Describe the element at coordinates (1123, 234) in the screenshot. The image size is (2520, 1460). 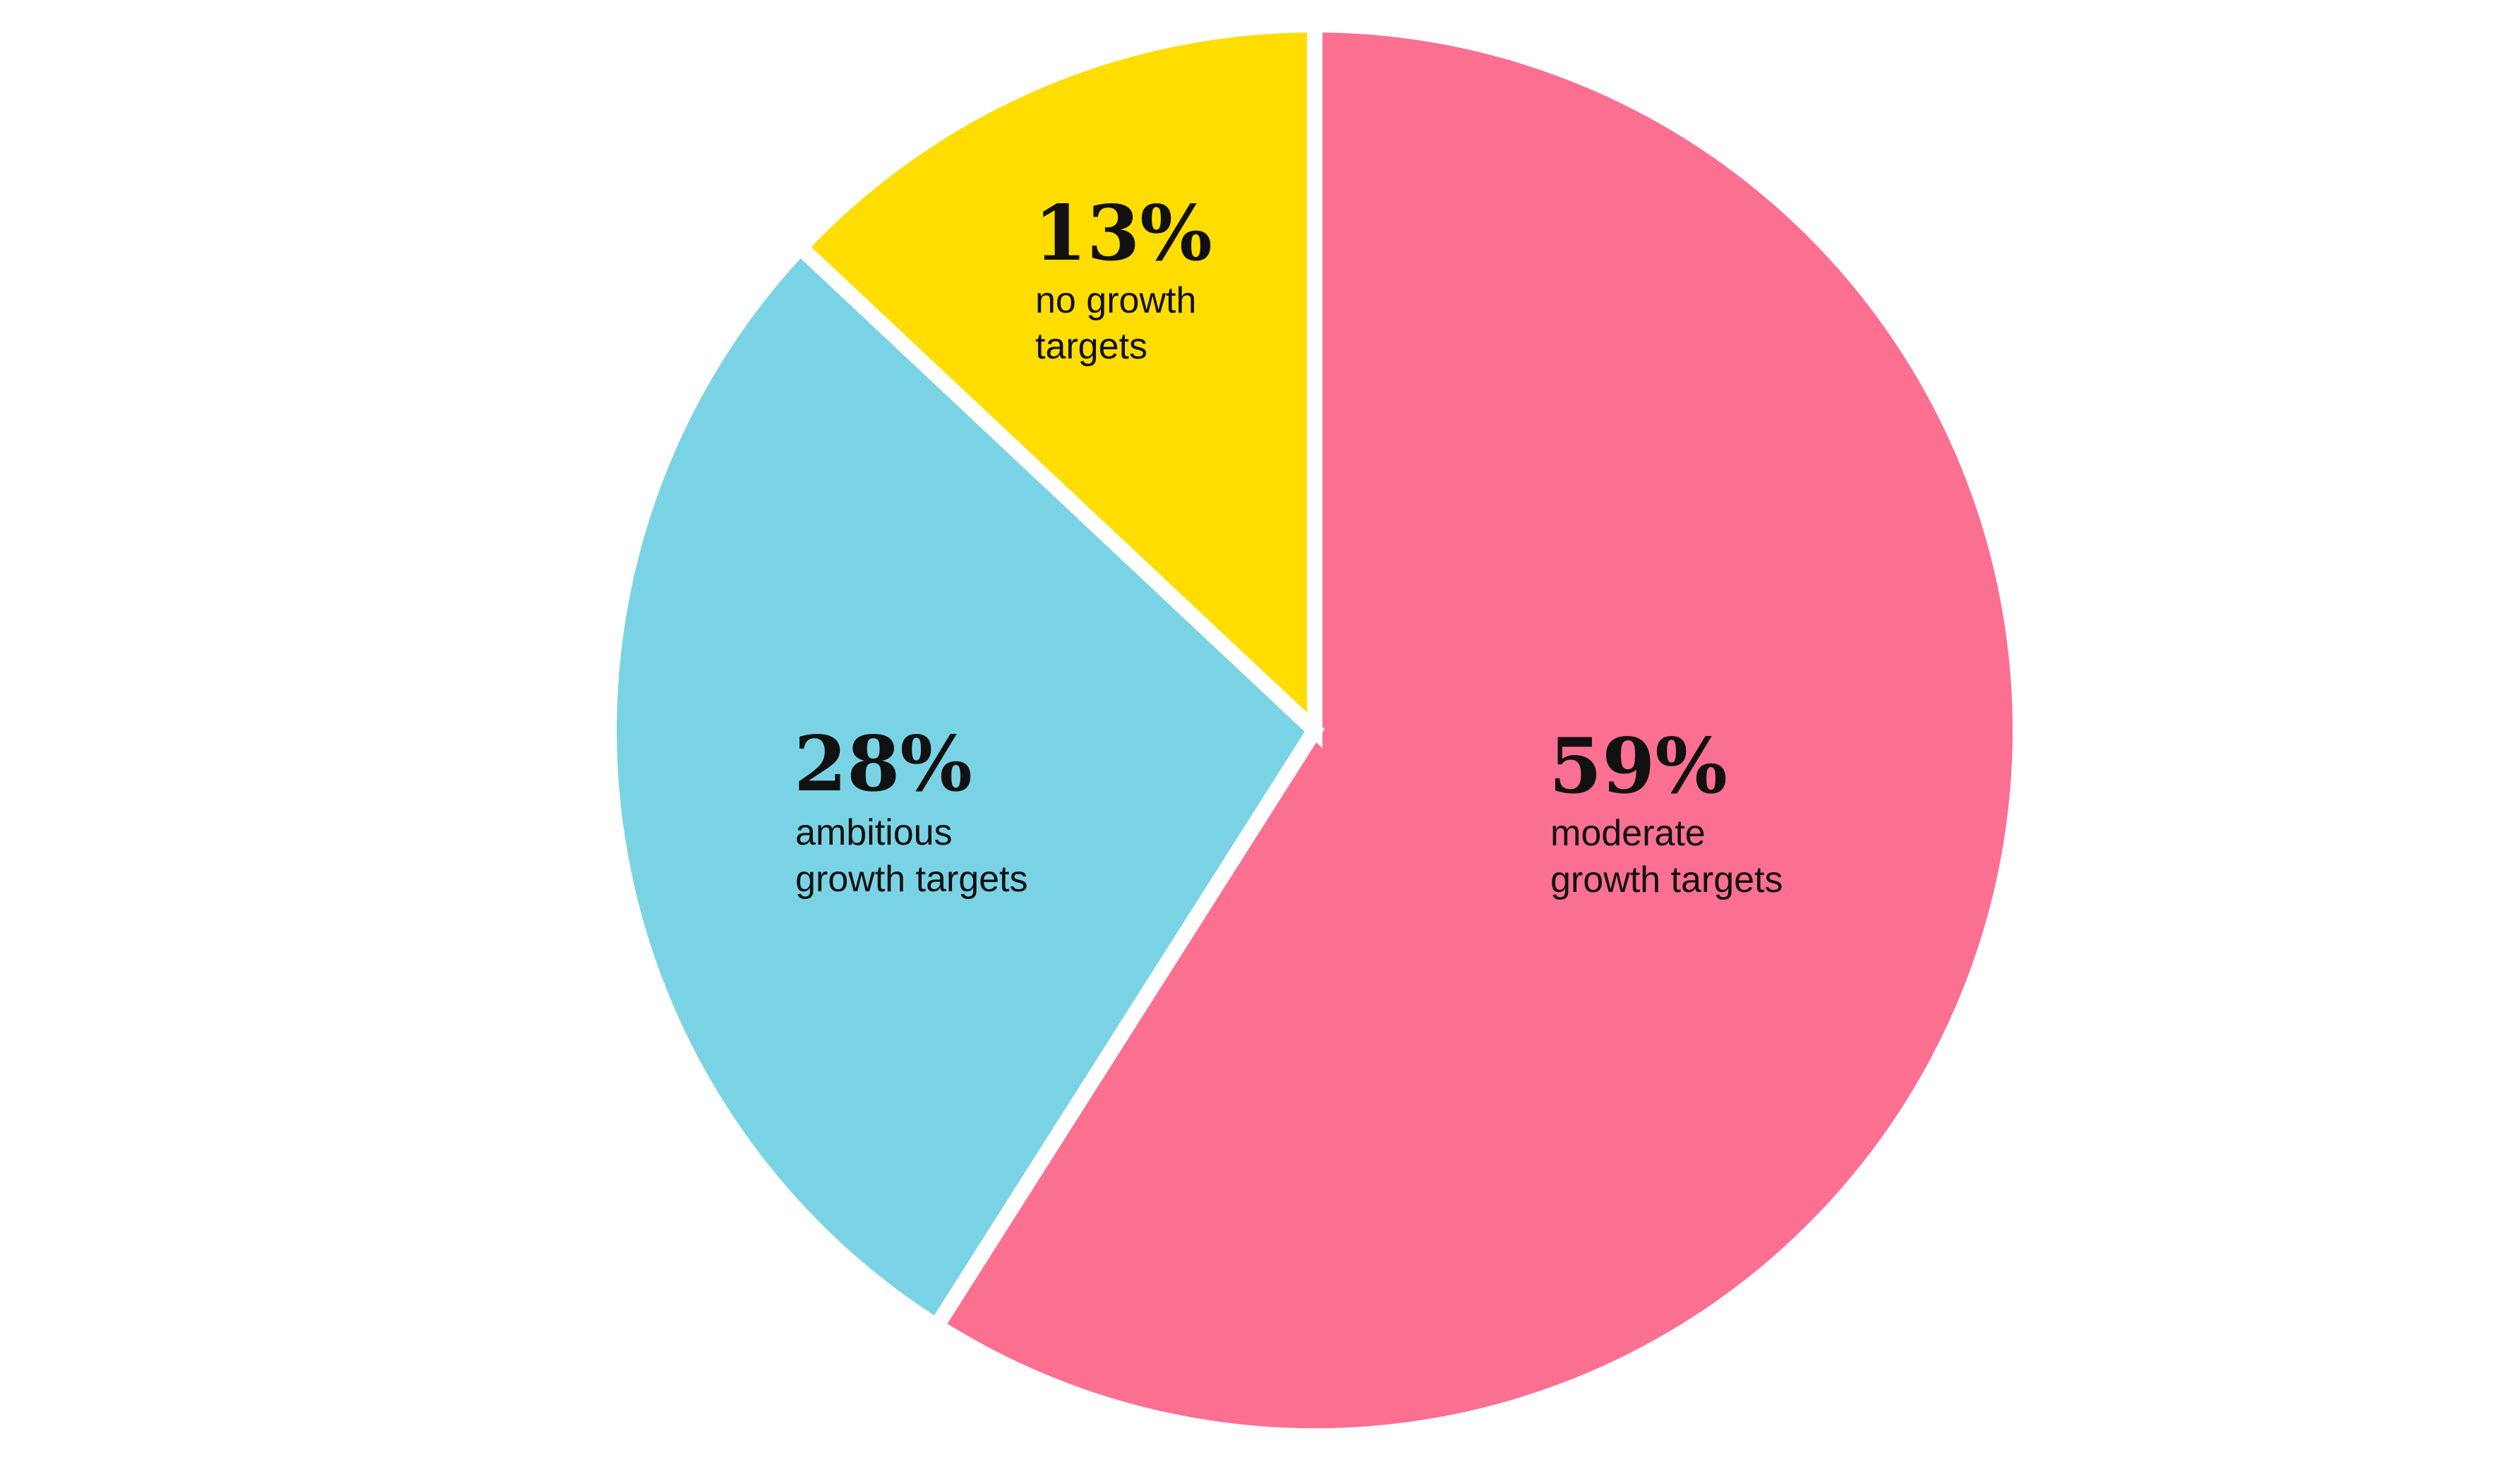
I see `slice-percent-none: 13%` at that location.